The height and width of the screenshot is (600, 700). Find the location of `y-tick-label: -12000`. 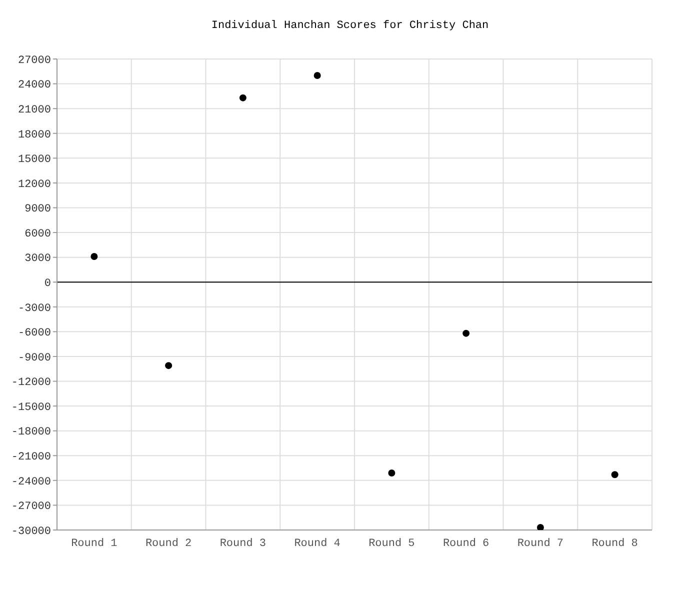

y-tick-label: -12000 is located at coordinates (31, 383).